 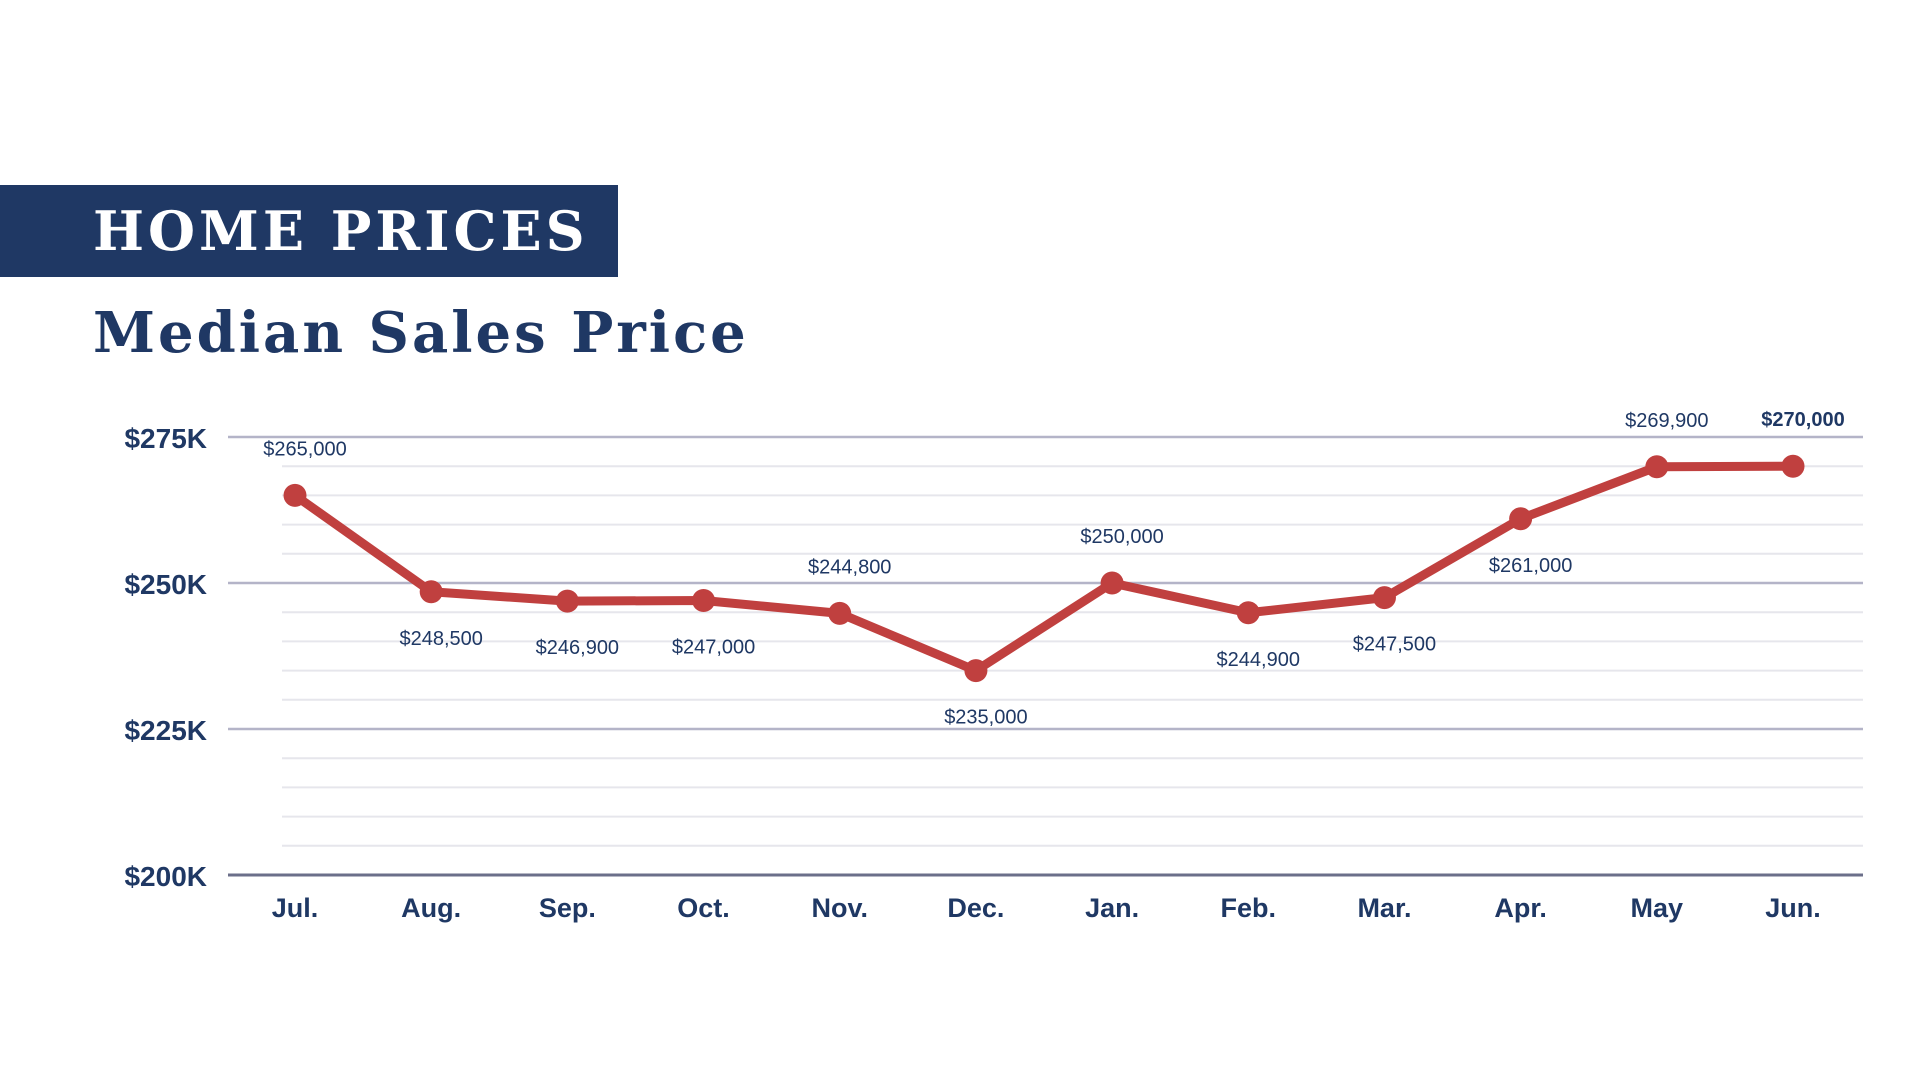 What do you see at coordinates (703, 908) in the screenshot?
I see `x-tick-label: Oct.` at bounding box center [703, 908].